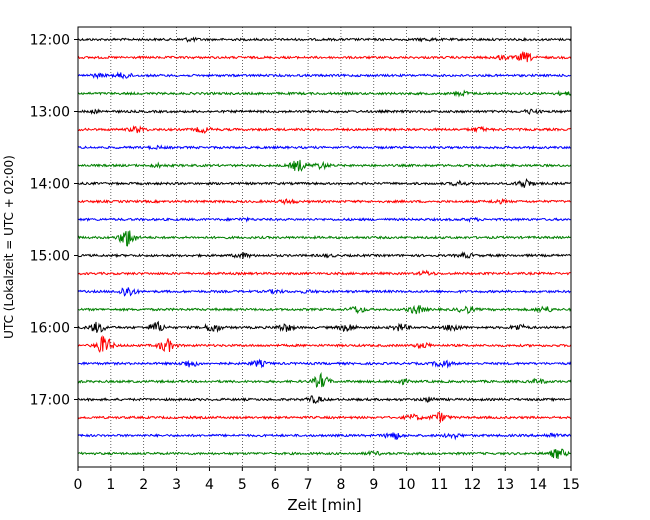 The width and height of the screenshot is (650, 520). What do you see at coordinates (50, 401) in the screenshot?
I see `y-tick-label: 17:00` at bounding box center [50, 401].